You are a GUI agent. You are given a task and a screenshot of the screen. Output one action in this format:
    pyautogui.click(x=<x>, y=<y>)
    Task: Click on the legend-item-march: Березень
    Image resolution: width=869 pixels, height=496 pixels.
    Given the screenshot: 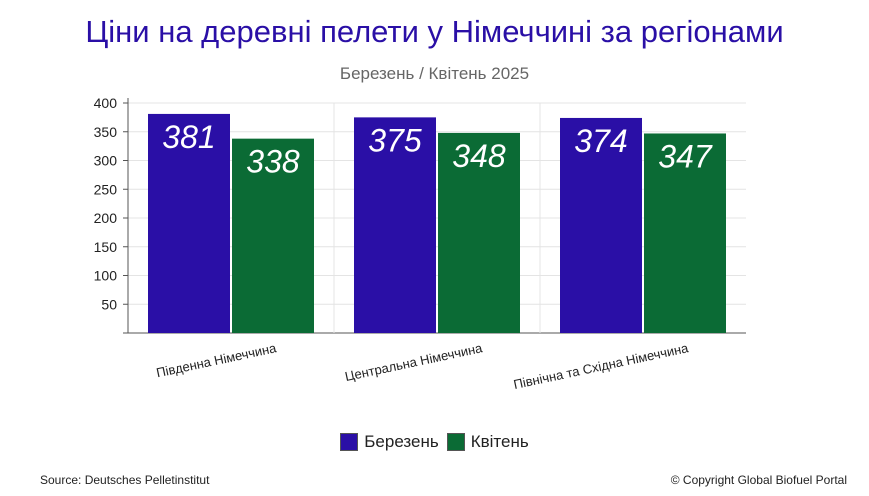 What is the action you would take?
    pyautogui.click(x=389, y=442)
    